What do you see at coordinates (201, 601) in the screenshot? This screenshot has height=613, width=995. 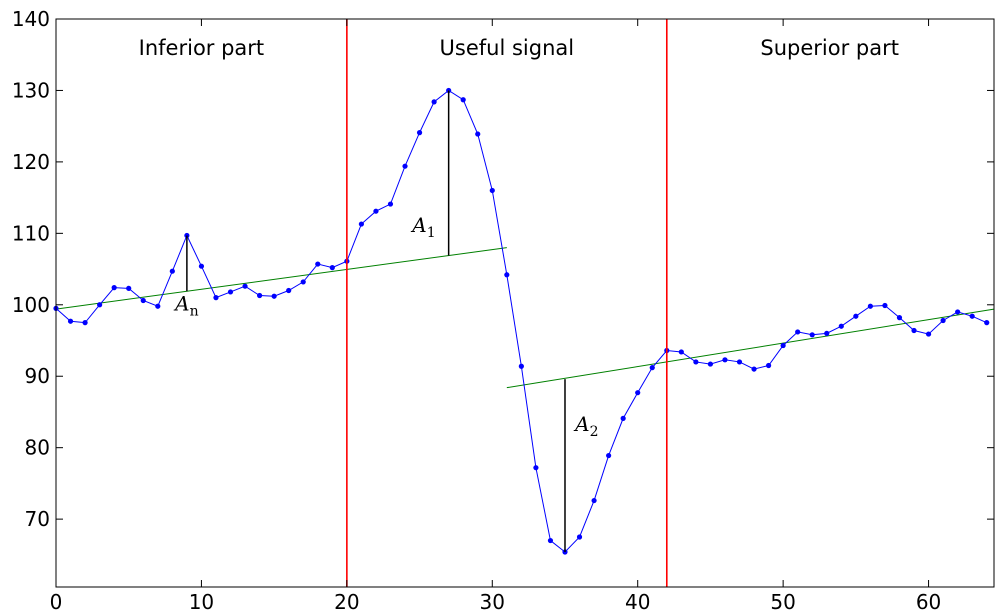 I see `x-tick-label: 10` at bounding box center [201, 601].